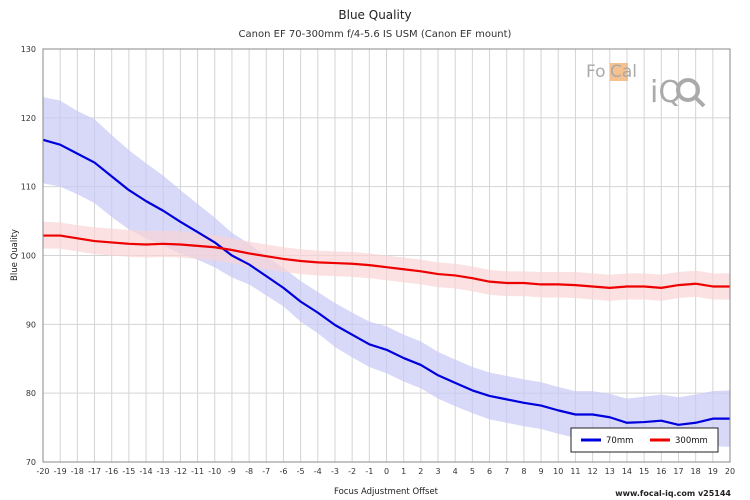  Describe the element at coordinates (352, 471) in the screenshot. I see `x-tick-label: -2` at that location.